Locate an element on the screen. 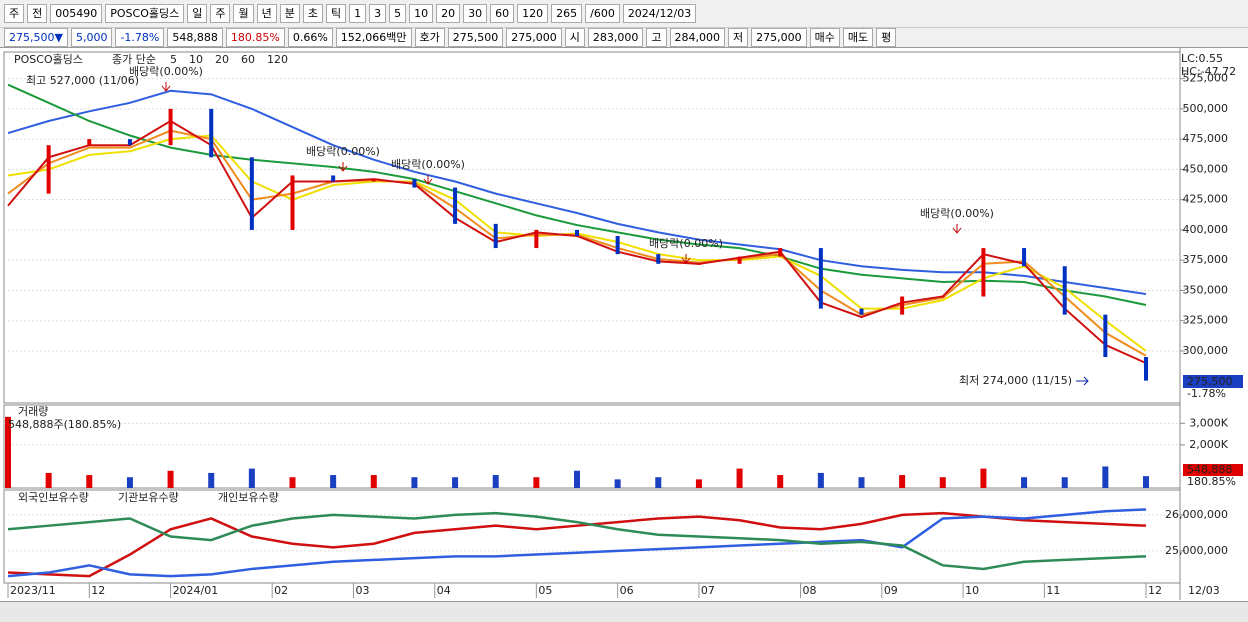 The height and width of the screenshot is (622, 1248). toolbar-item: 1 is located at coordinates (358, 13).